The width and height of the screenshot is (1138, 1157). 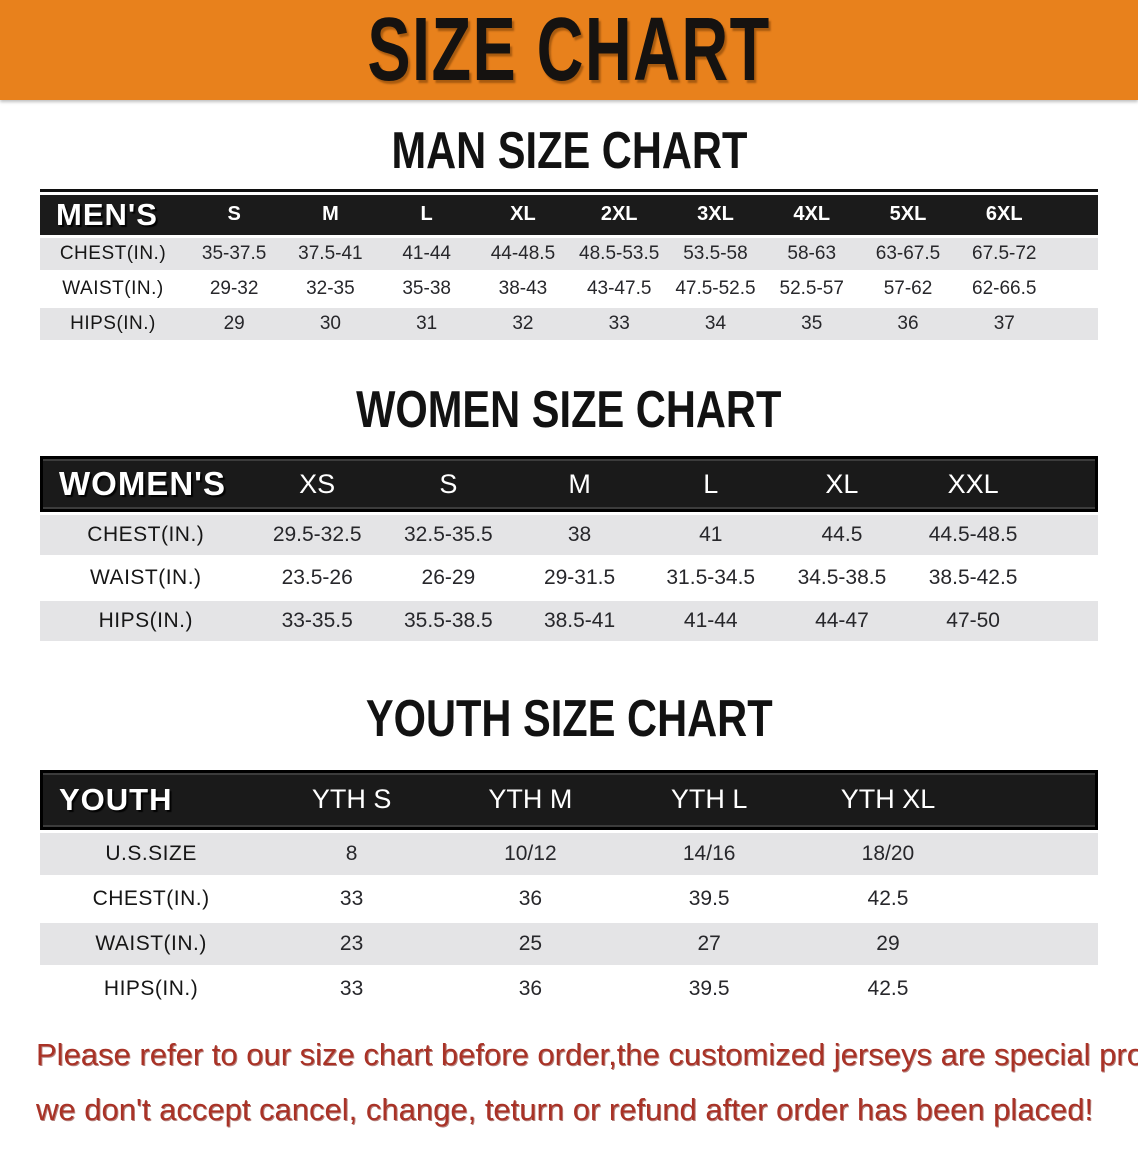 What do you see at coordinates (426, 288) in the screenshot?
I see `men-waist-in-value-l: 35-38` at bounding box center [426, 288].